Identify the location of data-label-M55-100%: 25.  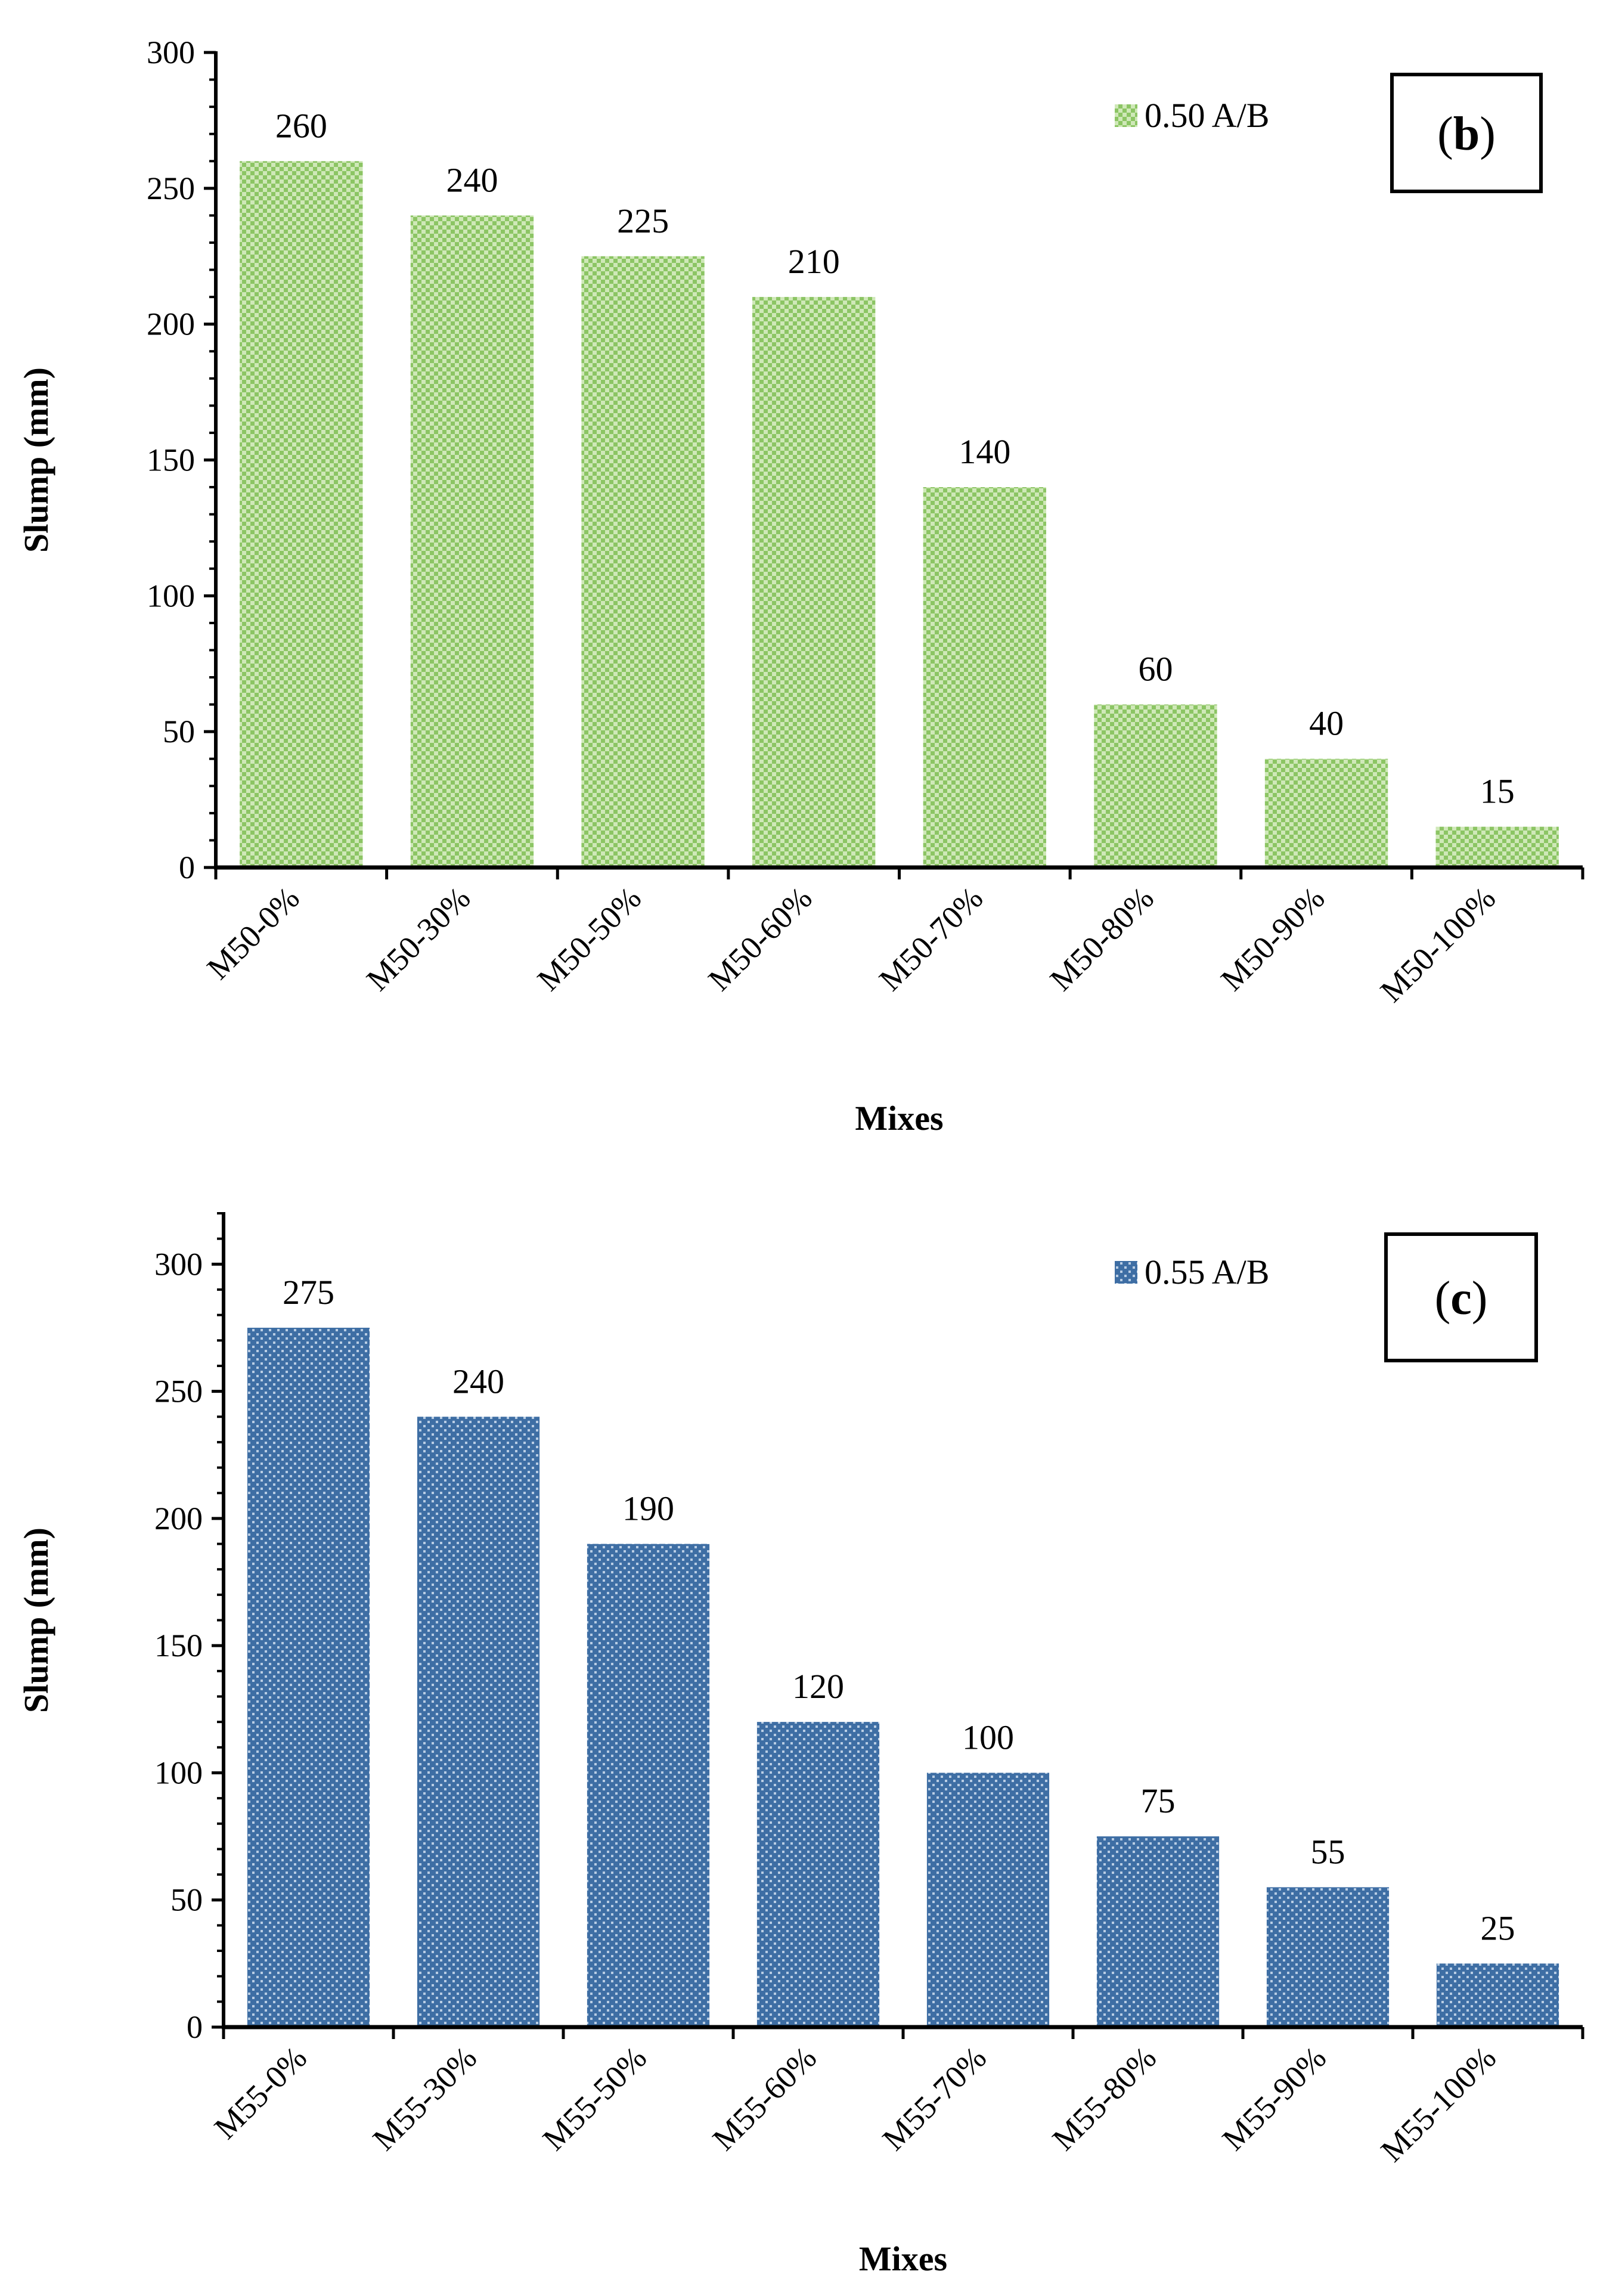
(1498, 1927).